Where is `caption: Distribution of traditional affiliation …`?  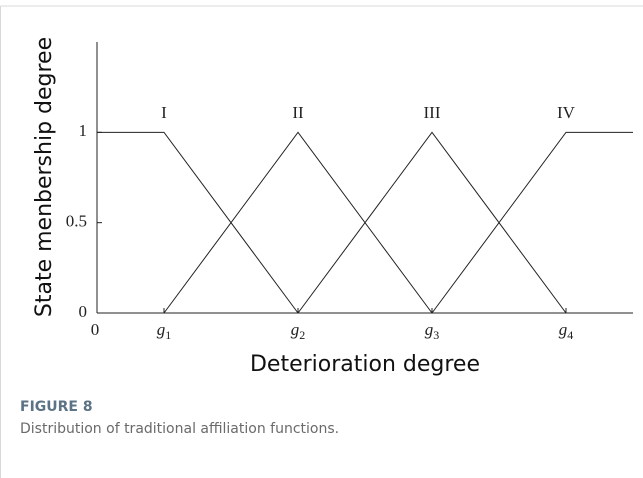 caption: Distribution of traditional affiliation … is located at coordinates (179, 429).